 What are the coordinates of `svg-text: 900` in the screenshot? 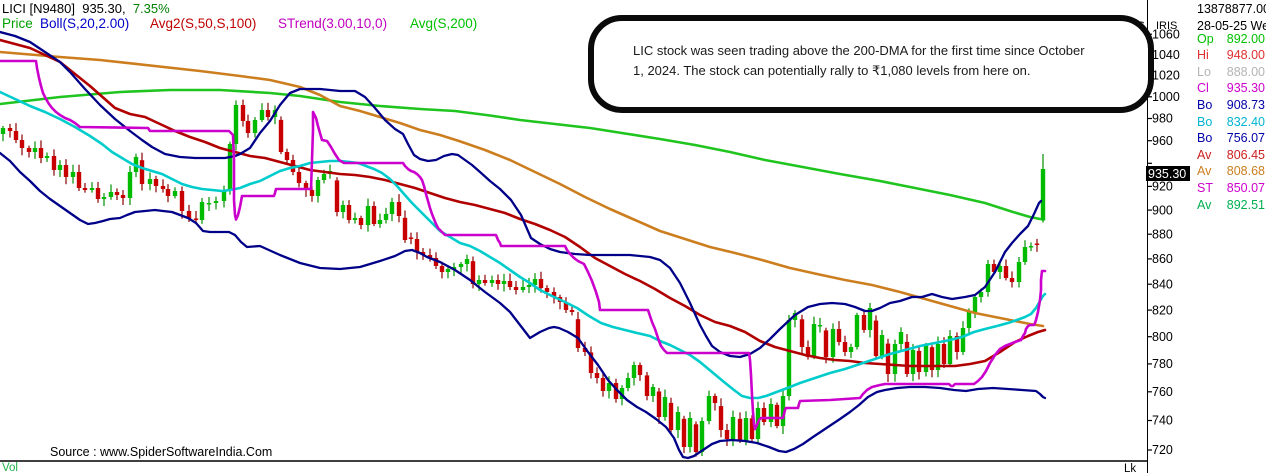 It's located at (1162, 210).